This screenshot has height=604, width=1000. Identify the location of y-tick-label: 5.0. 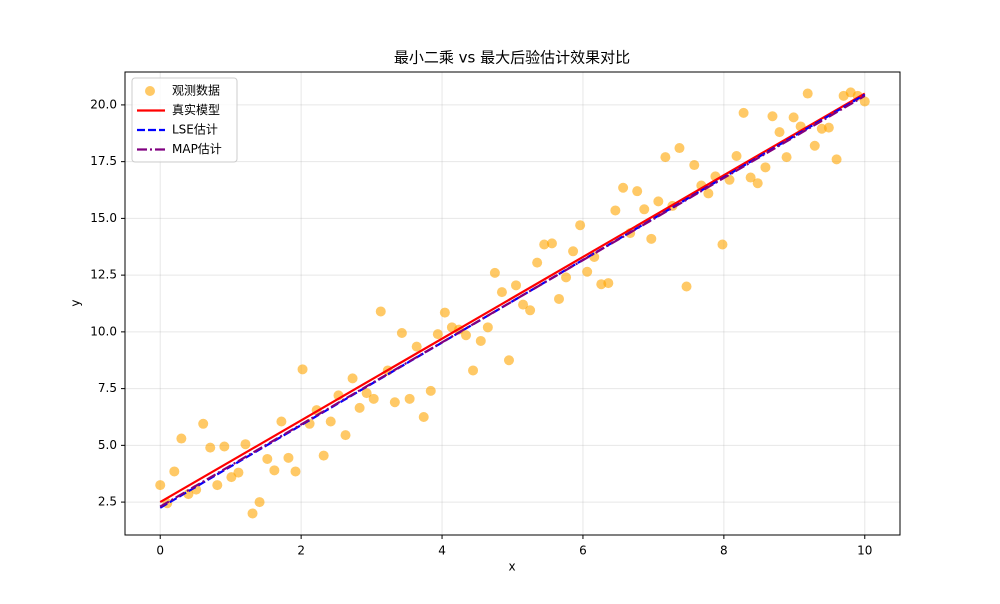
(107, 445).